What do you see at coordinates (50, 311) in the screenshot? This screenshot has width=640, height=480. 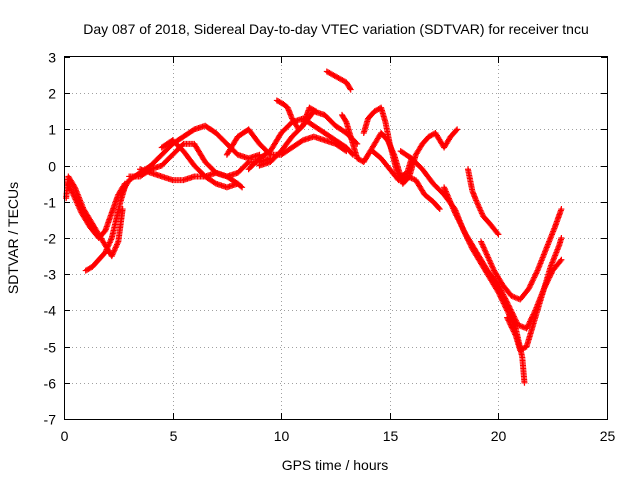 I see `y-tick-label: -4` at bounding box center [50, 311].